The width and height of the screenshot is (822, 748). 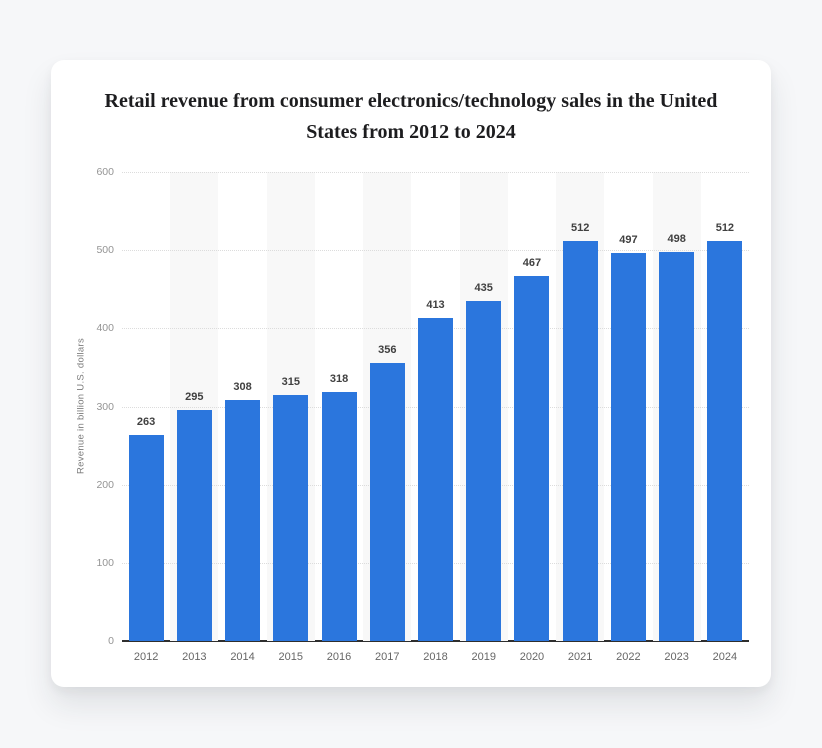 I want to click on value-label-2023: 498, so click(x=676, y=238).